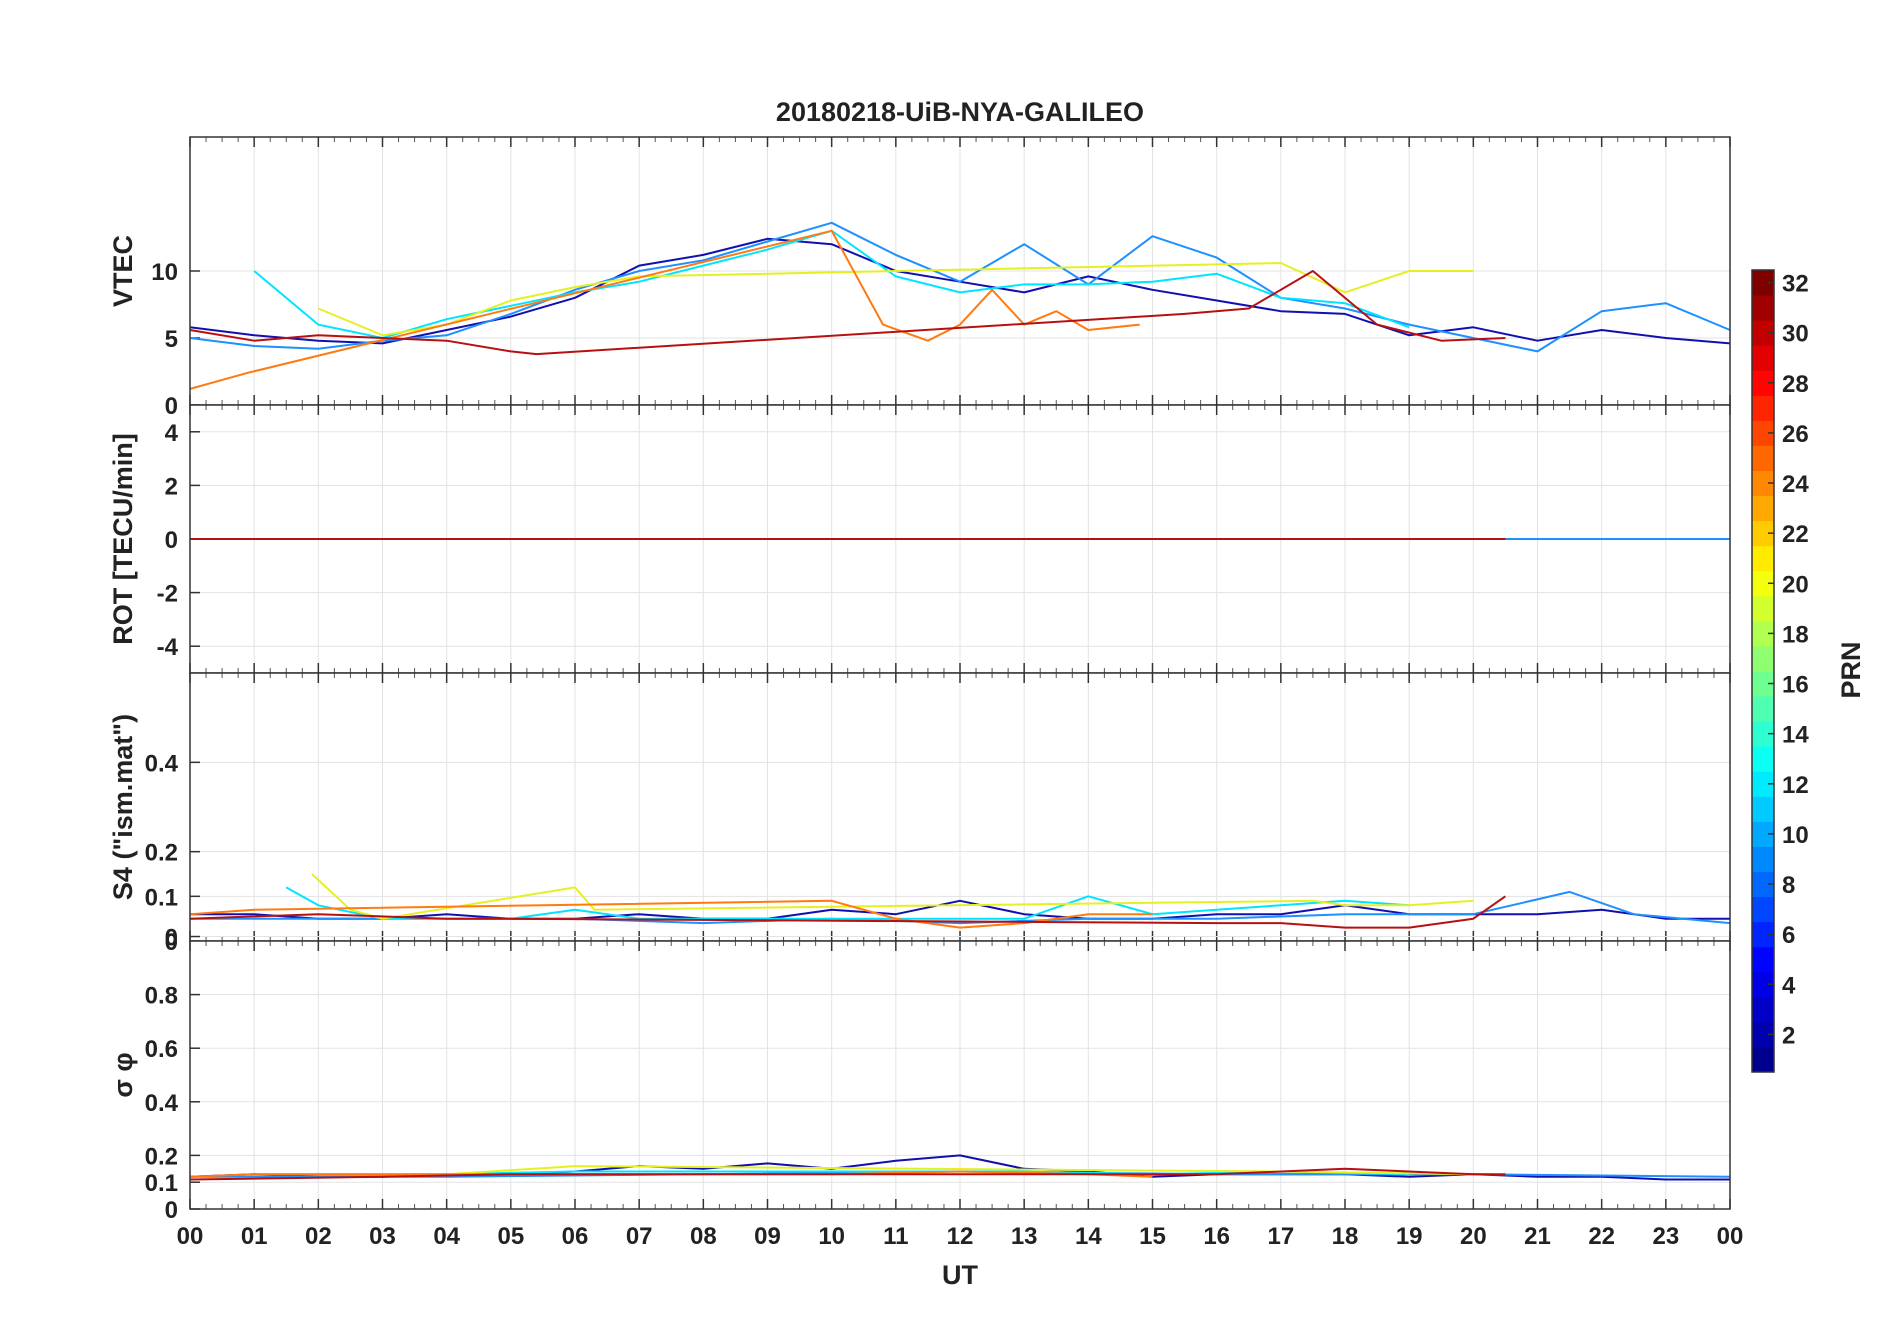  I want to click on x-tick-label: 08, so click(703, 1236).